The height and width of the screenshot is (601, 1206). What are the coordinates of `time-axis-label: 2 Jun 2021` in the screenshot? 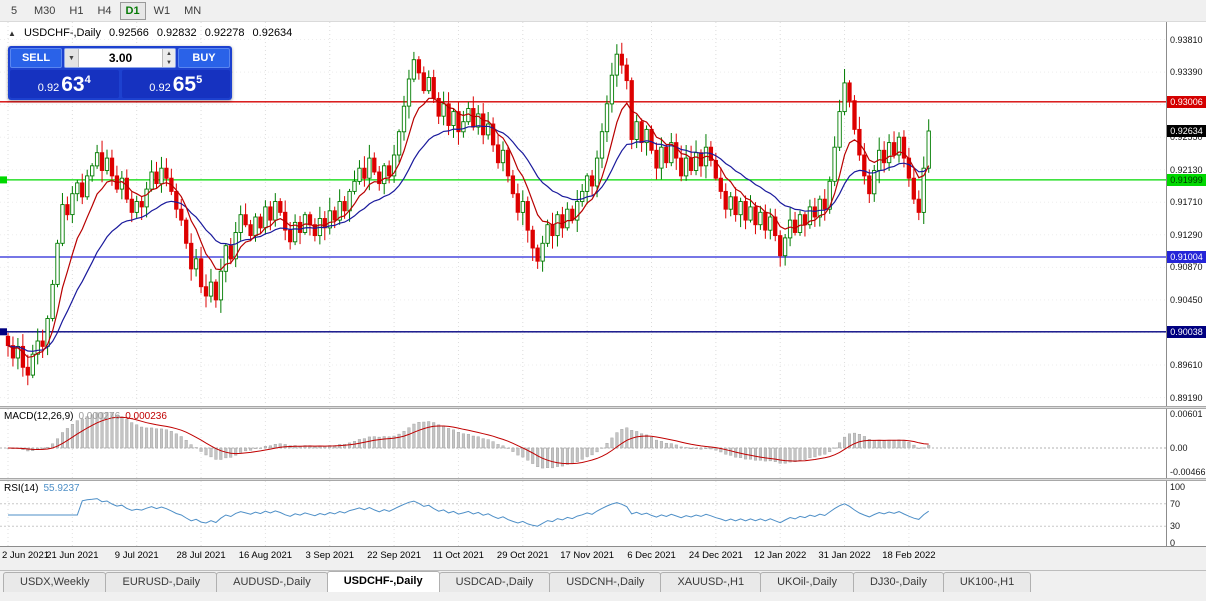 It's located at (26, 555).